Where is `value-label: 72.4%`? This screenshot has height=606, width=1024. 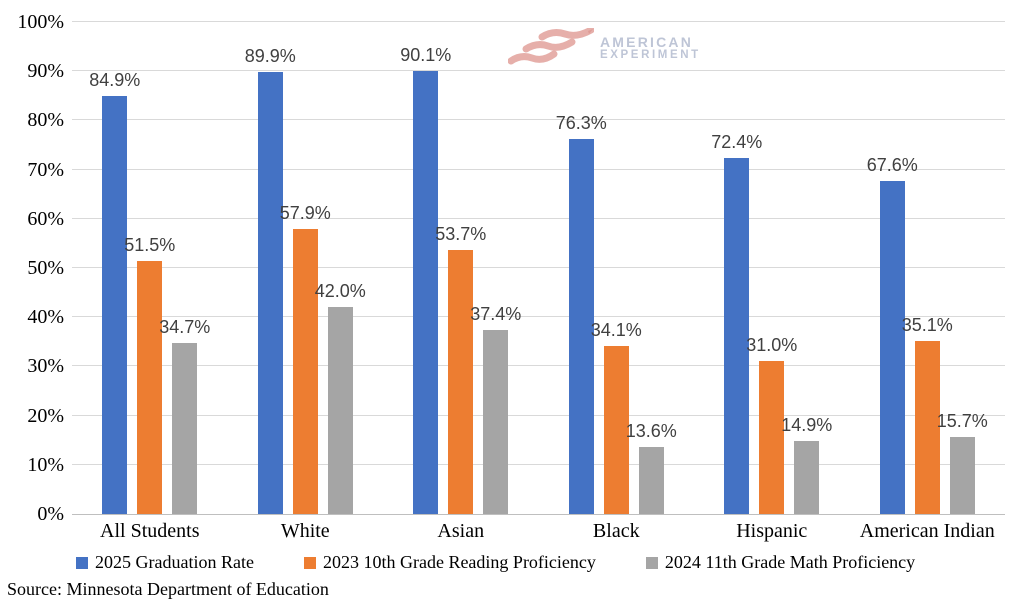
value-label: 72.4% is located at coordinates (737, 141).